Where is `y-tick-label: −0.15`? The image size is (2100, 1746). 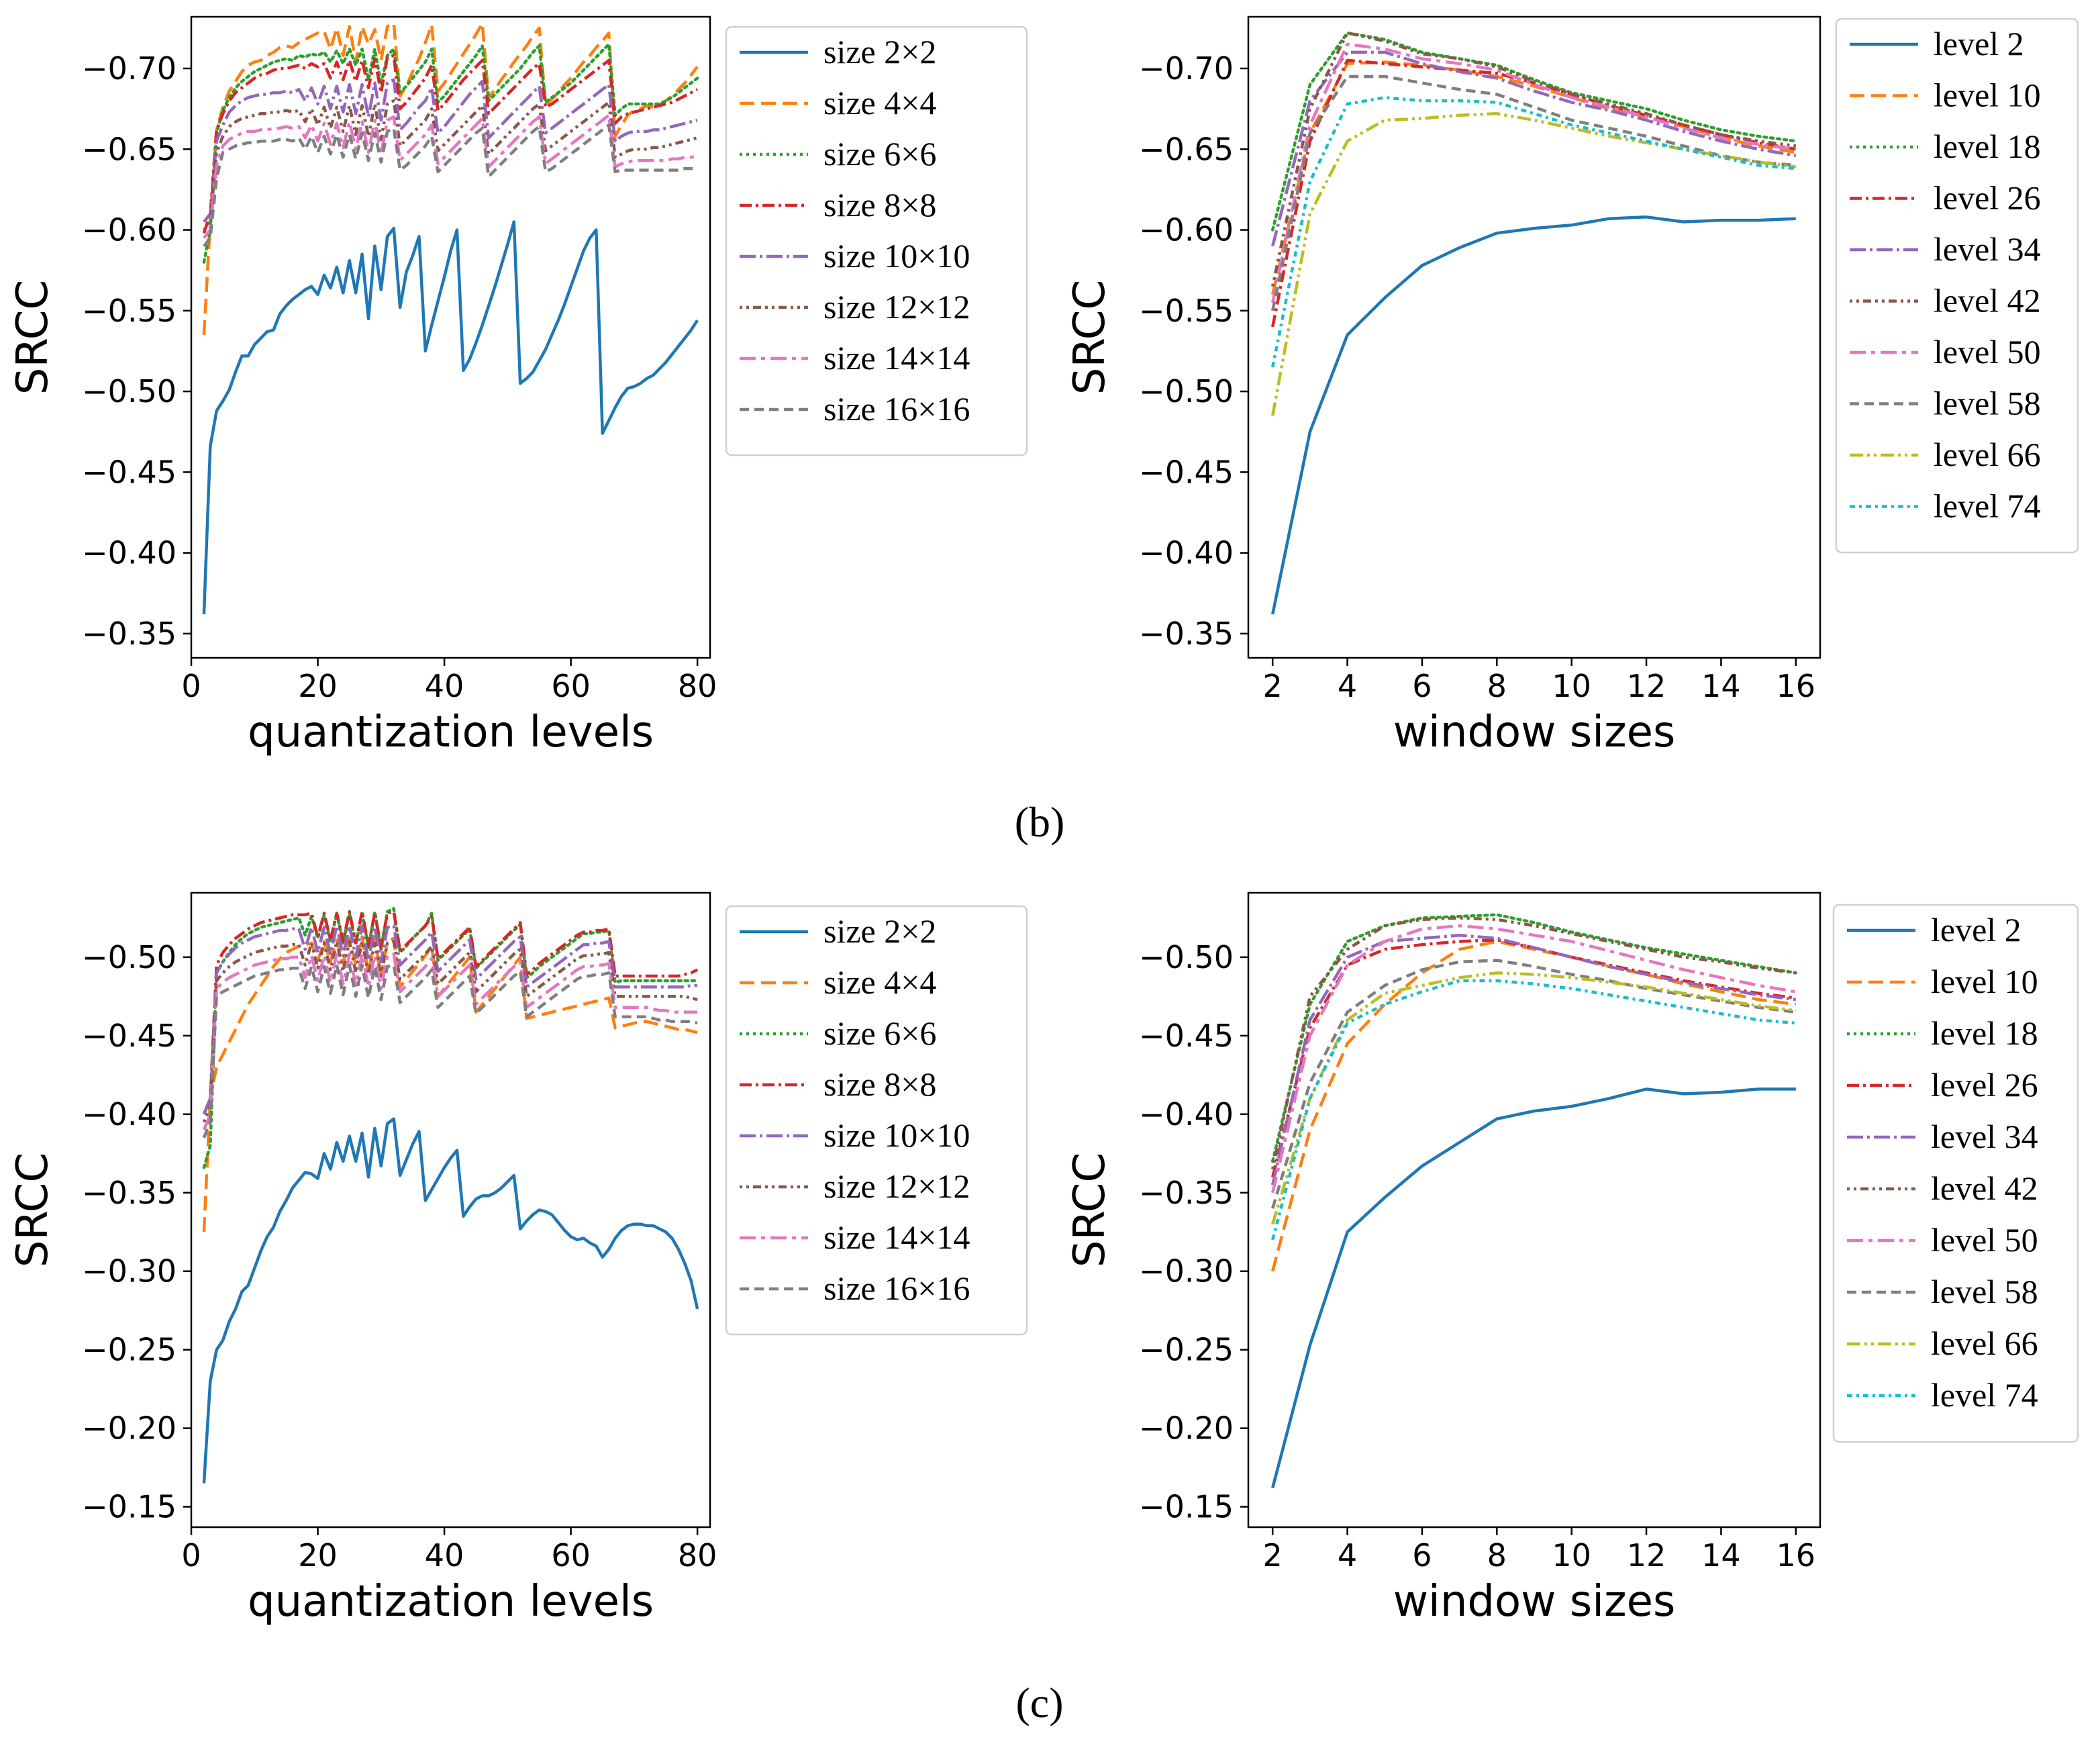 y-tick-label: −0.15 is located at coordinates (1186, 1507).